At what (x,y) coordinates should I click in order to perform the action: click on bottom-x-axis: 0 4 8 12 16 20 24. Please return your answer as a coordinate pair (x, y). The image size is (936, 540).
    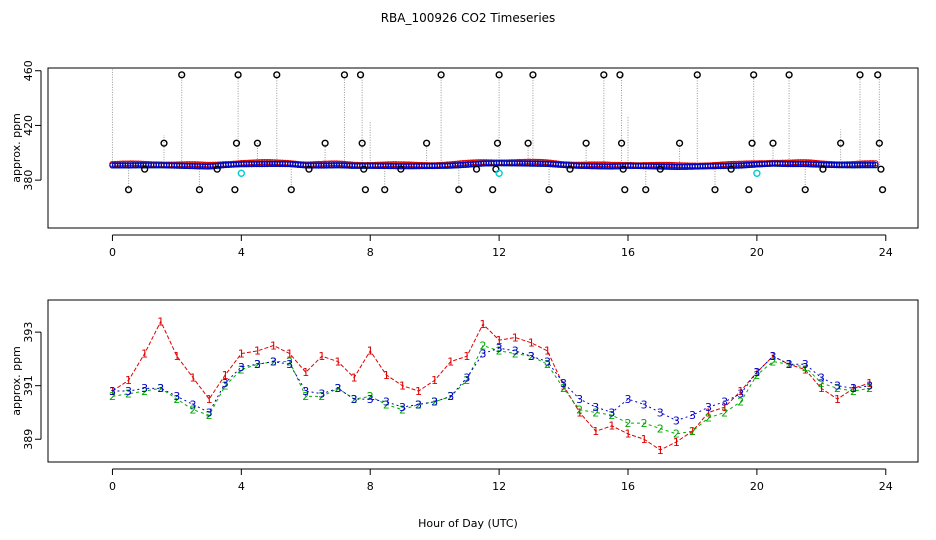
    Looking at the image, I should click on (501, 480).